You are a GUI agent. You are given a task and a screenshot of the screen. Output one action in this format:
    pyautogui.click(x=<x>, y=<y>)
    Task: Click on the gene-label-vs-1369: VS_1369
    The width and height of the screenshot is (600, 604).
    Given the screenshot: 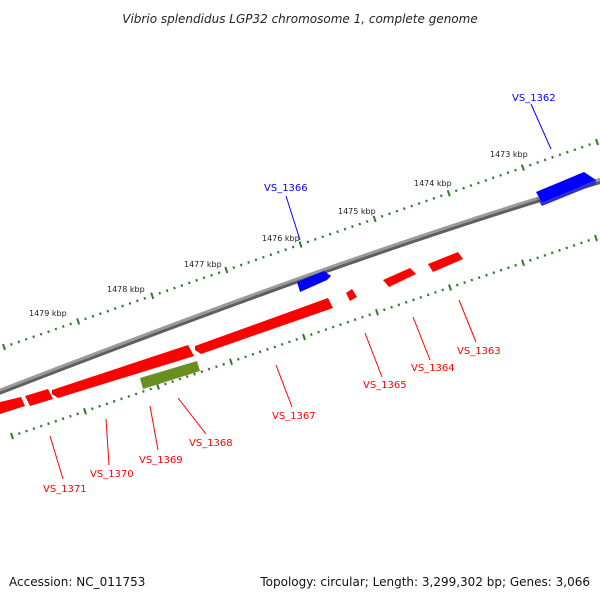 What is the action you would take?
    pyautogui.click(x=161, y=460)
    